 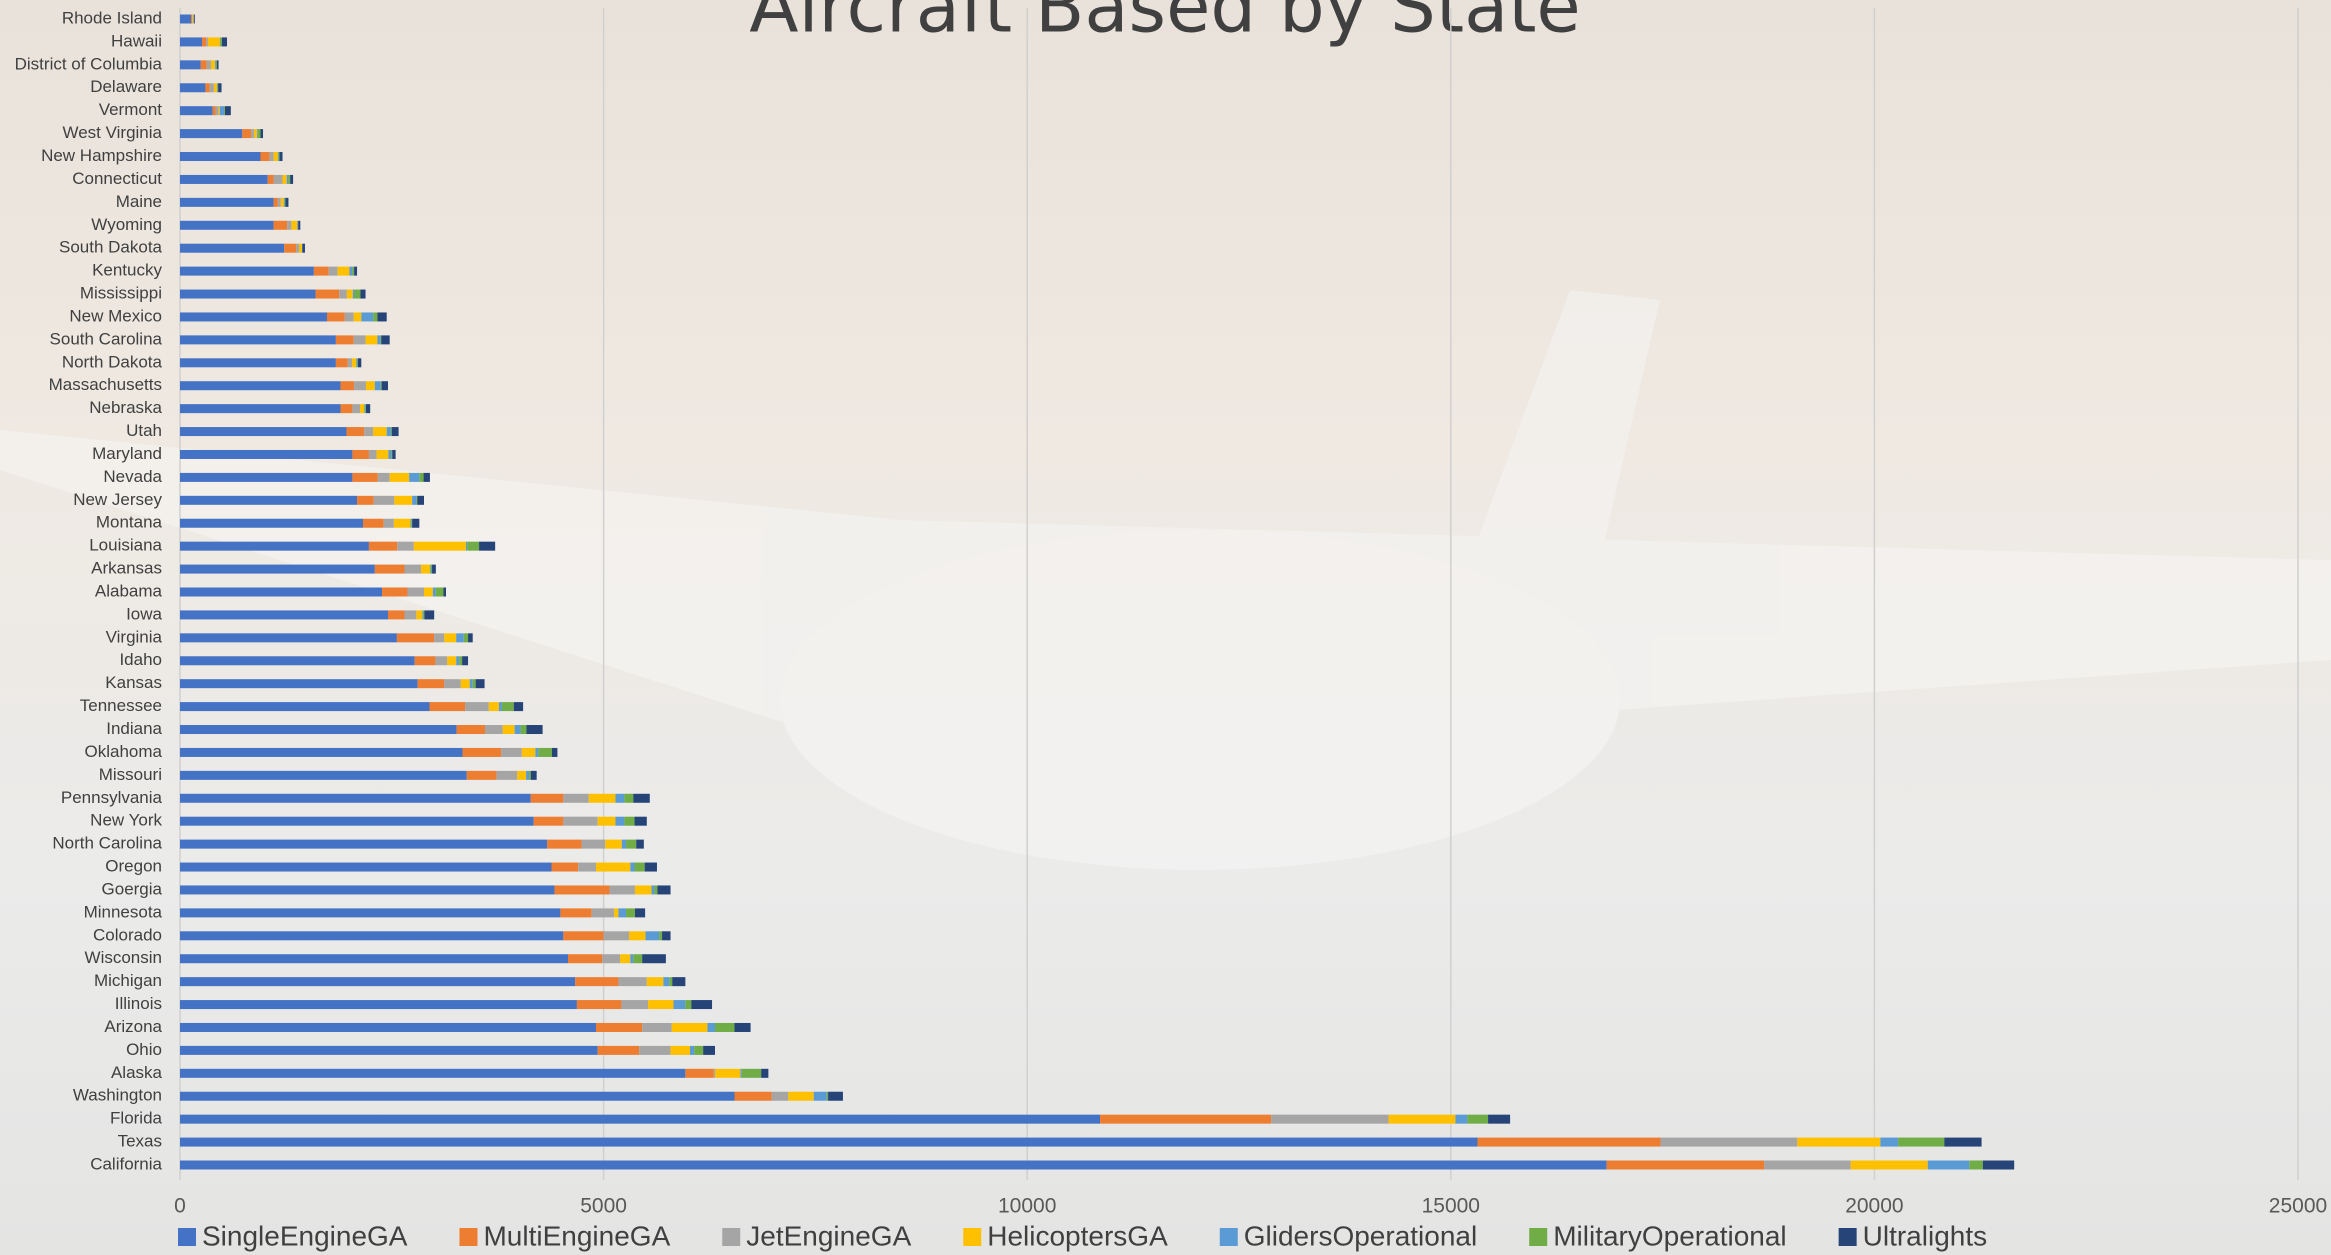 I want to click on category-label: New Jersey, so click(x=117, y=499).